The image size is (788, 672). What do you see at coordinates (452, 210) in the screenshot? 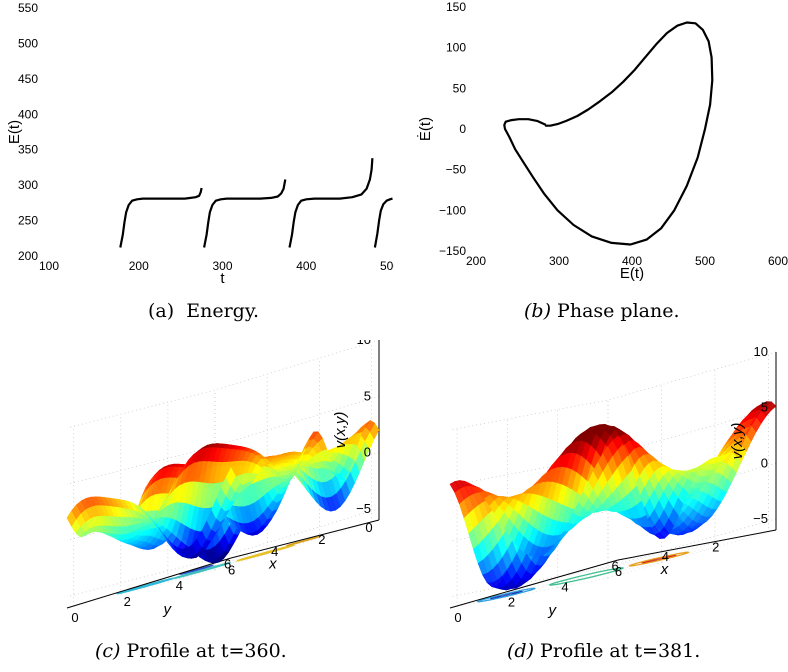
I see `y-tick-label: −100` at bounding box center [452, 210].